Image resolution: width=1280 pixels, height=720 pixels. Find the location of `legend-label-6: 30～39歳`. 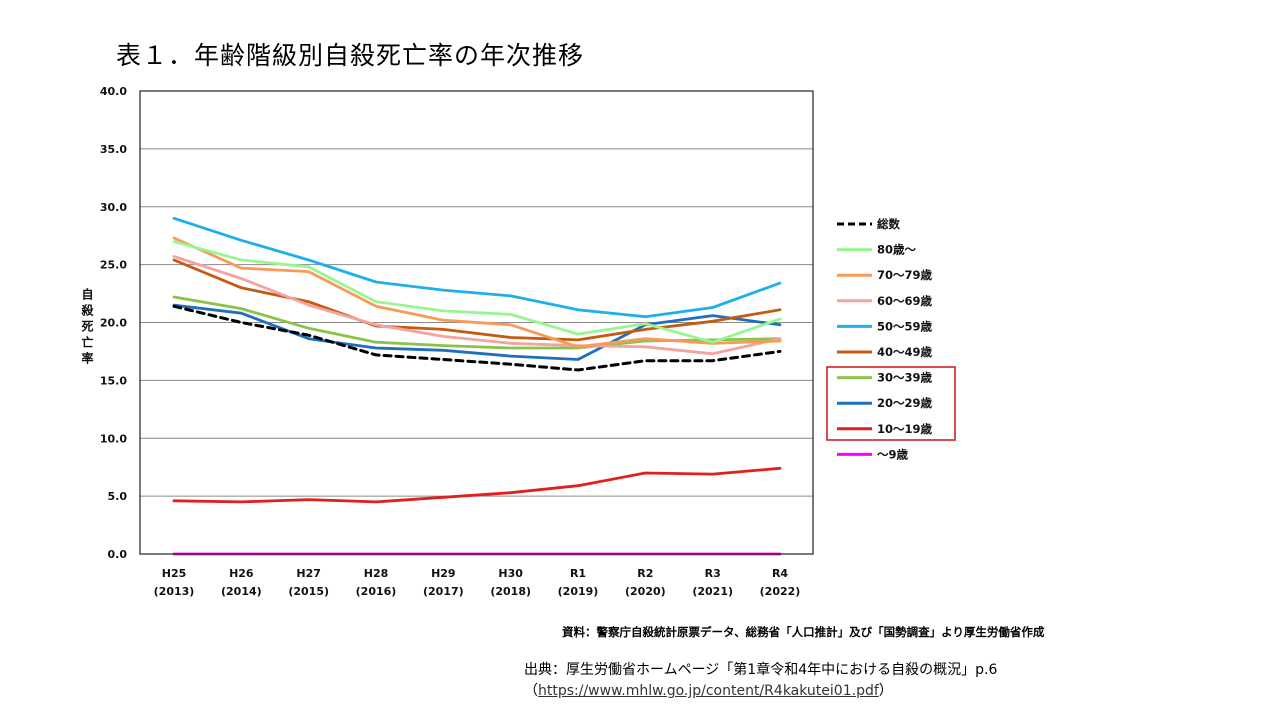

legend-label-6: 30～39歳 is located at coordinates (905, 378).